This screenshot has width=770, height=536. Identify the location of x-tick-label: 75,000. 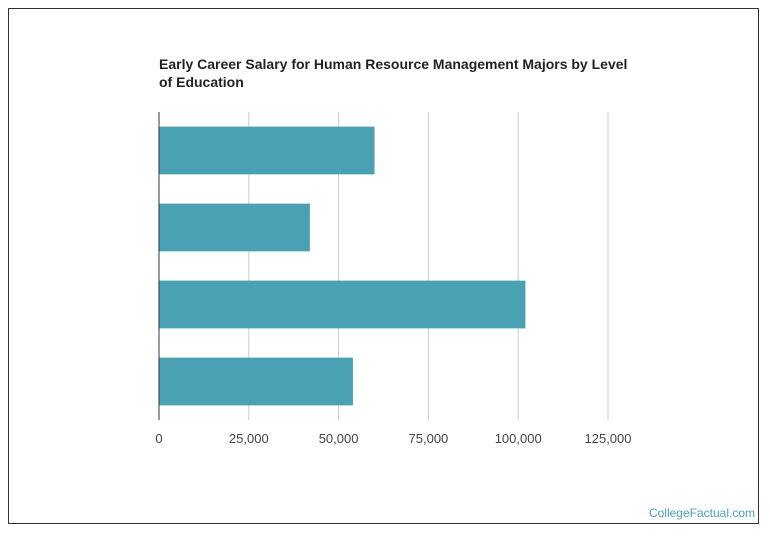
(429, 438).